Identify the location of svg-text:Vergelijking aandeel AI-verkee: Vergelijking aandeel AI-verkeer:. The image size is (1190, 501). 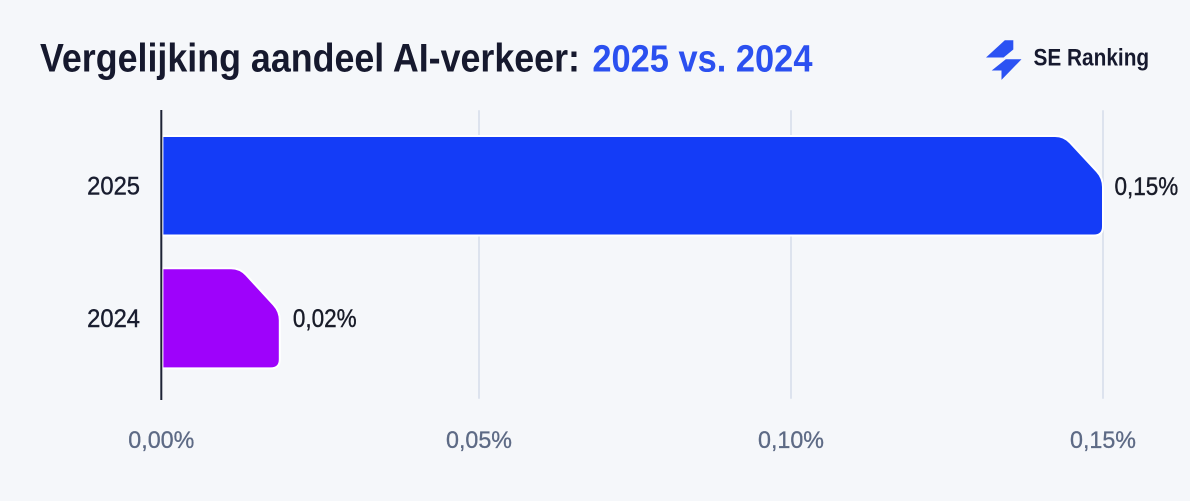
(310, 59).